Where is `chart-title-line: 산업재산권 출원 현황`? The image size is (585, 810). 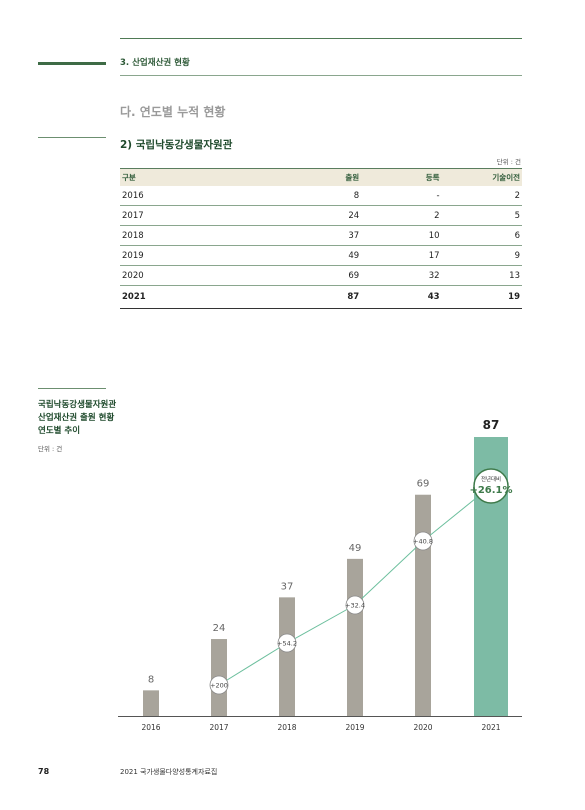 chart-title-line: 산업재산권 출원 현황 is located at coordinates (76, 418).